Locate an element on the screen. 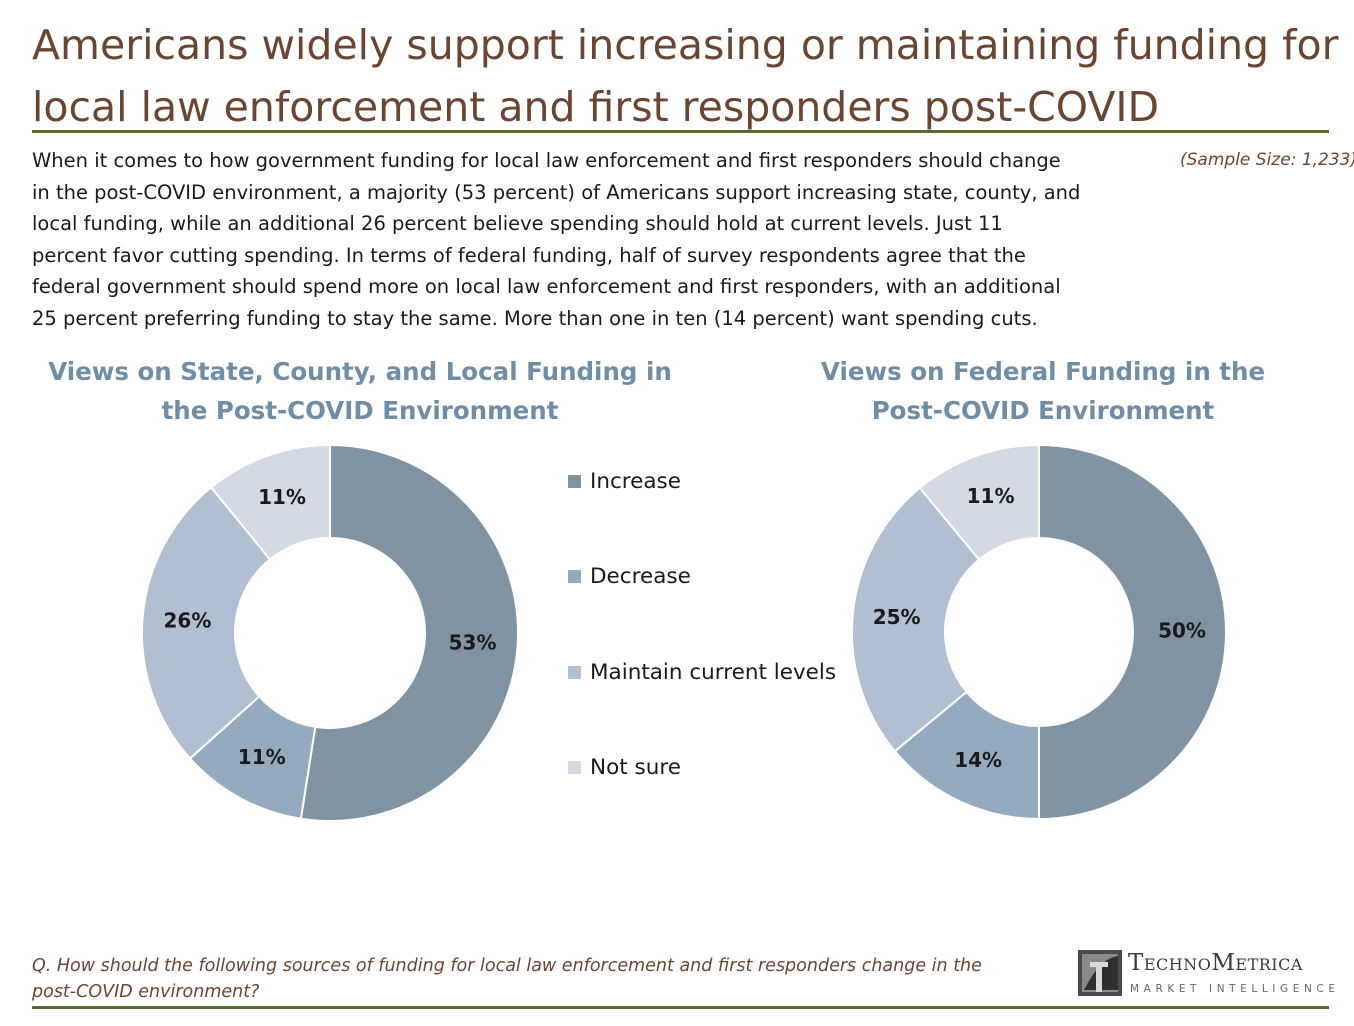 The image size is (1354, 1026). logo-name: TechnoMetrica is located at coordinates (1215, 963).